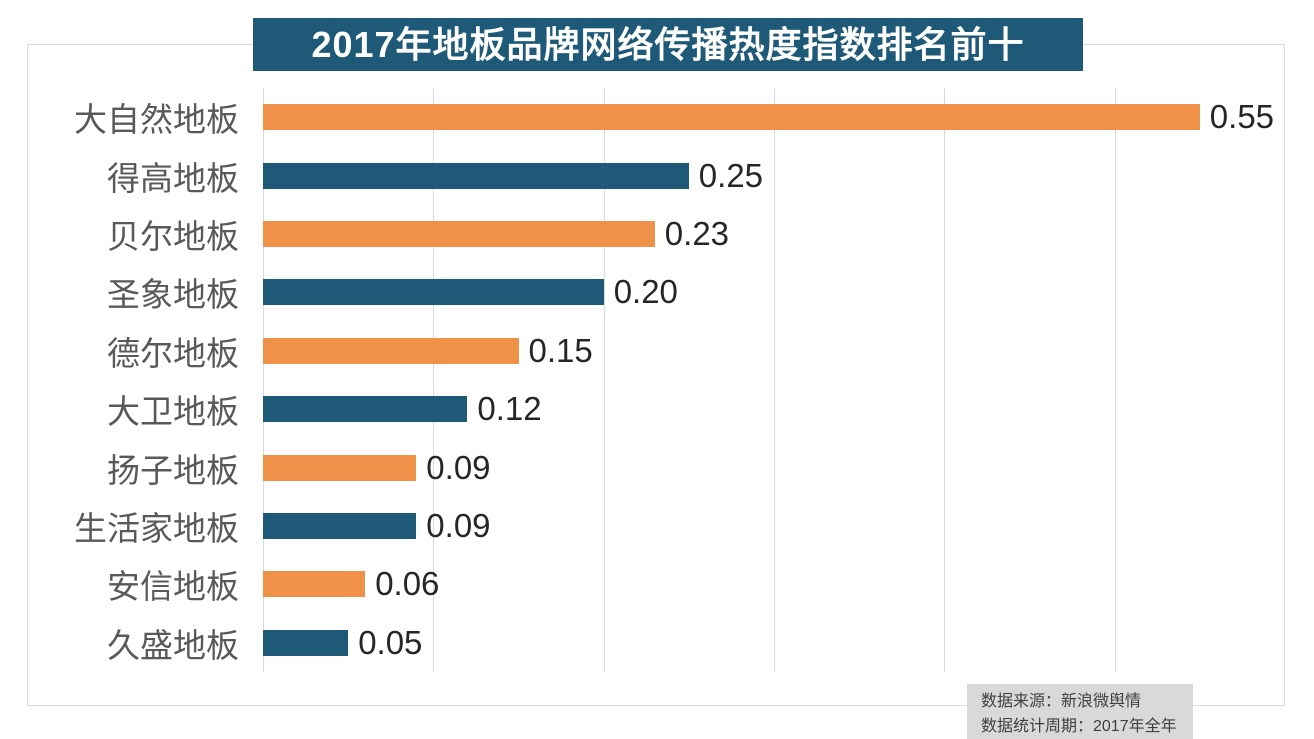  I want to click on category-label: 生活家地板, so click(156, 529).